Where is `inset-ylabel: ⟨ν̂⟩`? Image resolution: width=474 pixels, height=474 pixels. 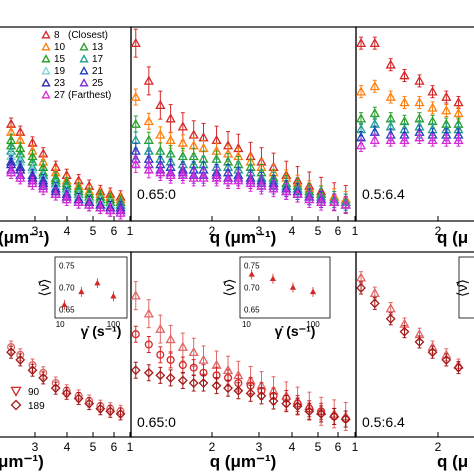 inset-ylabel: ⟨ν̂⟩ is located at coordinates (44, 288).